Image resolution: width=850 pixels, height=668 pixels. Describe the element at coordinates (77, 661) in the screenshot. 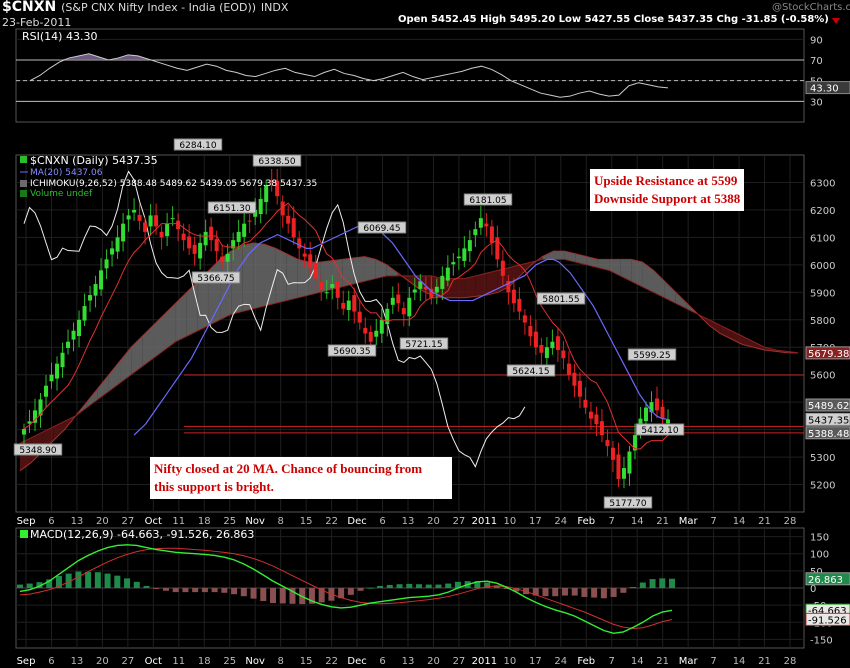

I see `x-tick-label: 13` at that location.